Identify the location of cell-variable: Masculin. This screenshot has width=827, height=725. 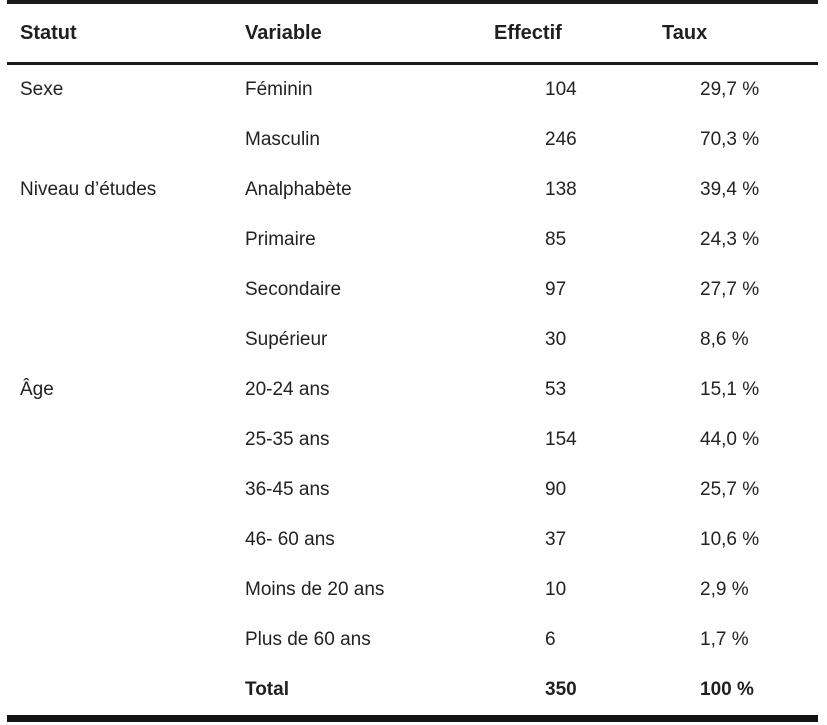
(282, 139).